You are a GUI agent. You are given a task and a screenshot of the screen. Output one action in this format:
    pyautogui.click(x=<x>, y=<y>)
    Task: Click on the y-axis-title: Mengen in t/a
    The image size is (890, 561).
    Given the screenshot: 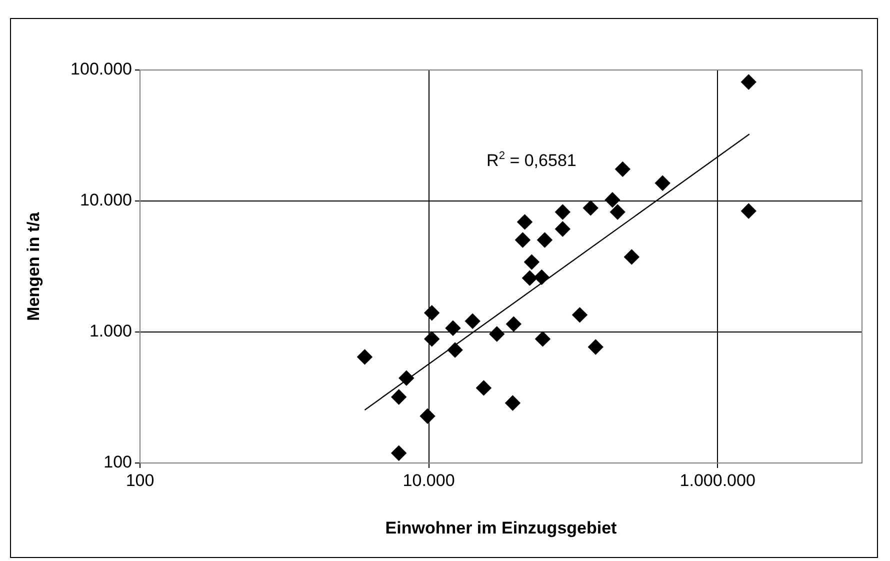 What is the action you would take?
    pyautogui.click(x=33, y=266)
    